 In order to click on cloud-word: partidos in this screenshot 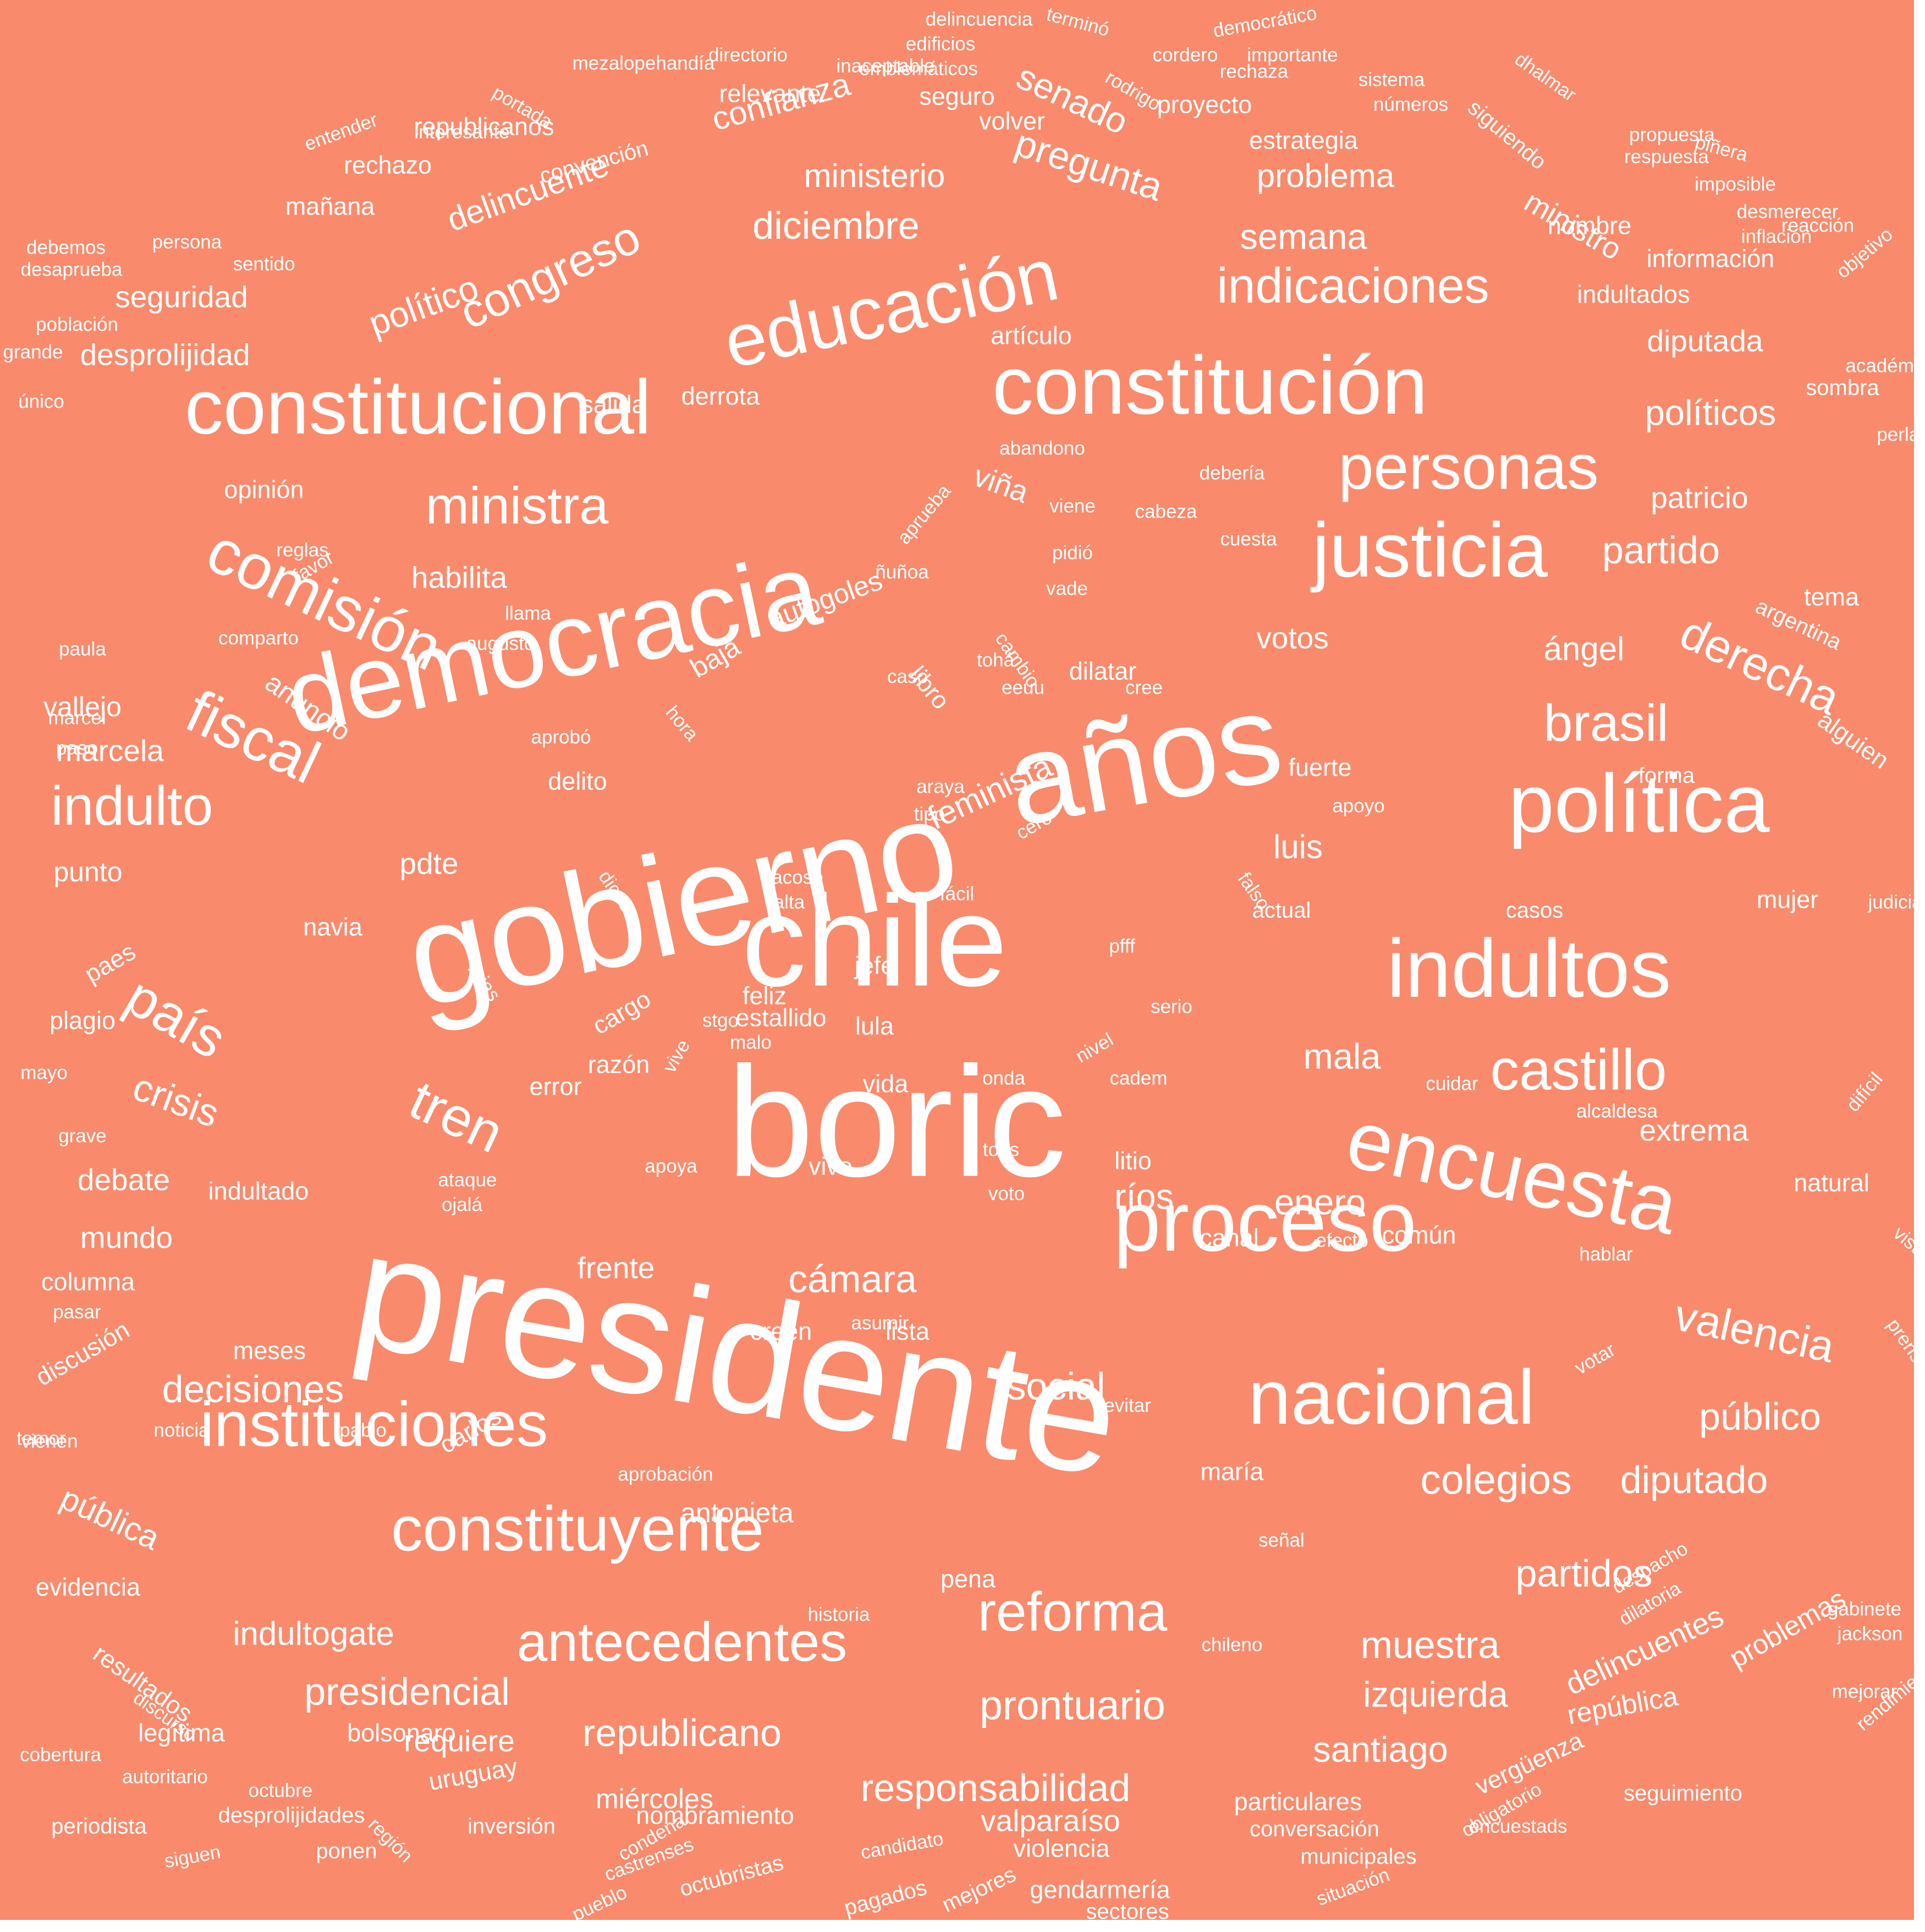, I will do `click(1584, 1573)`.